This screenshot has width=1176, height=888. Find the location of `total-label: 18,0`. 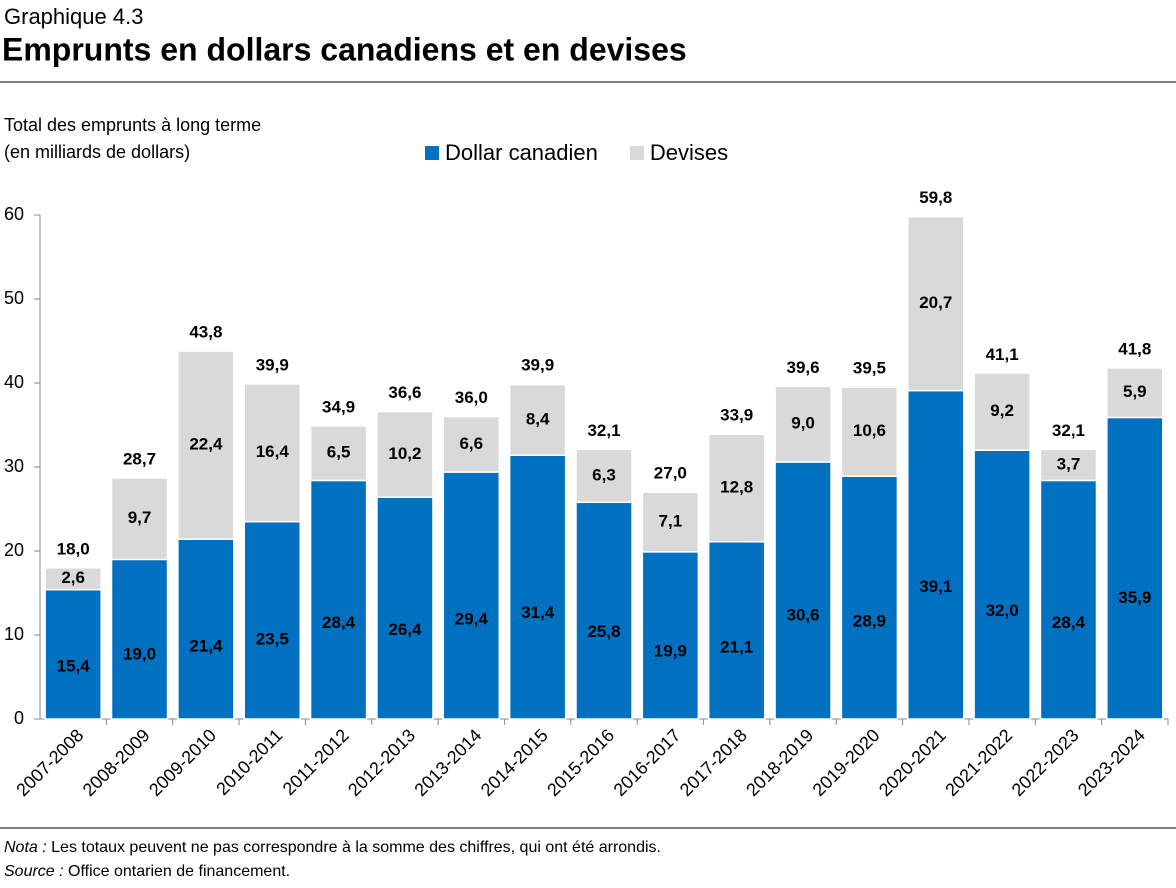

total-label: 18,0 is located at coordinates (73, 548).